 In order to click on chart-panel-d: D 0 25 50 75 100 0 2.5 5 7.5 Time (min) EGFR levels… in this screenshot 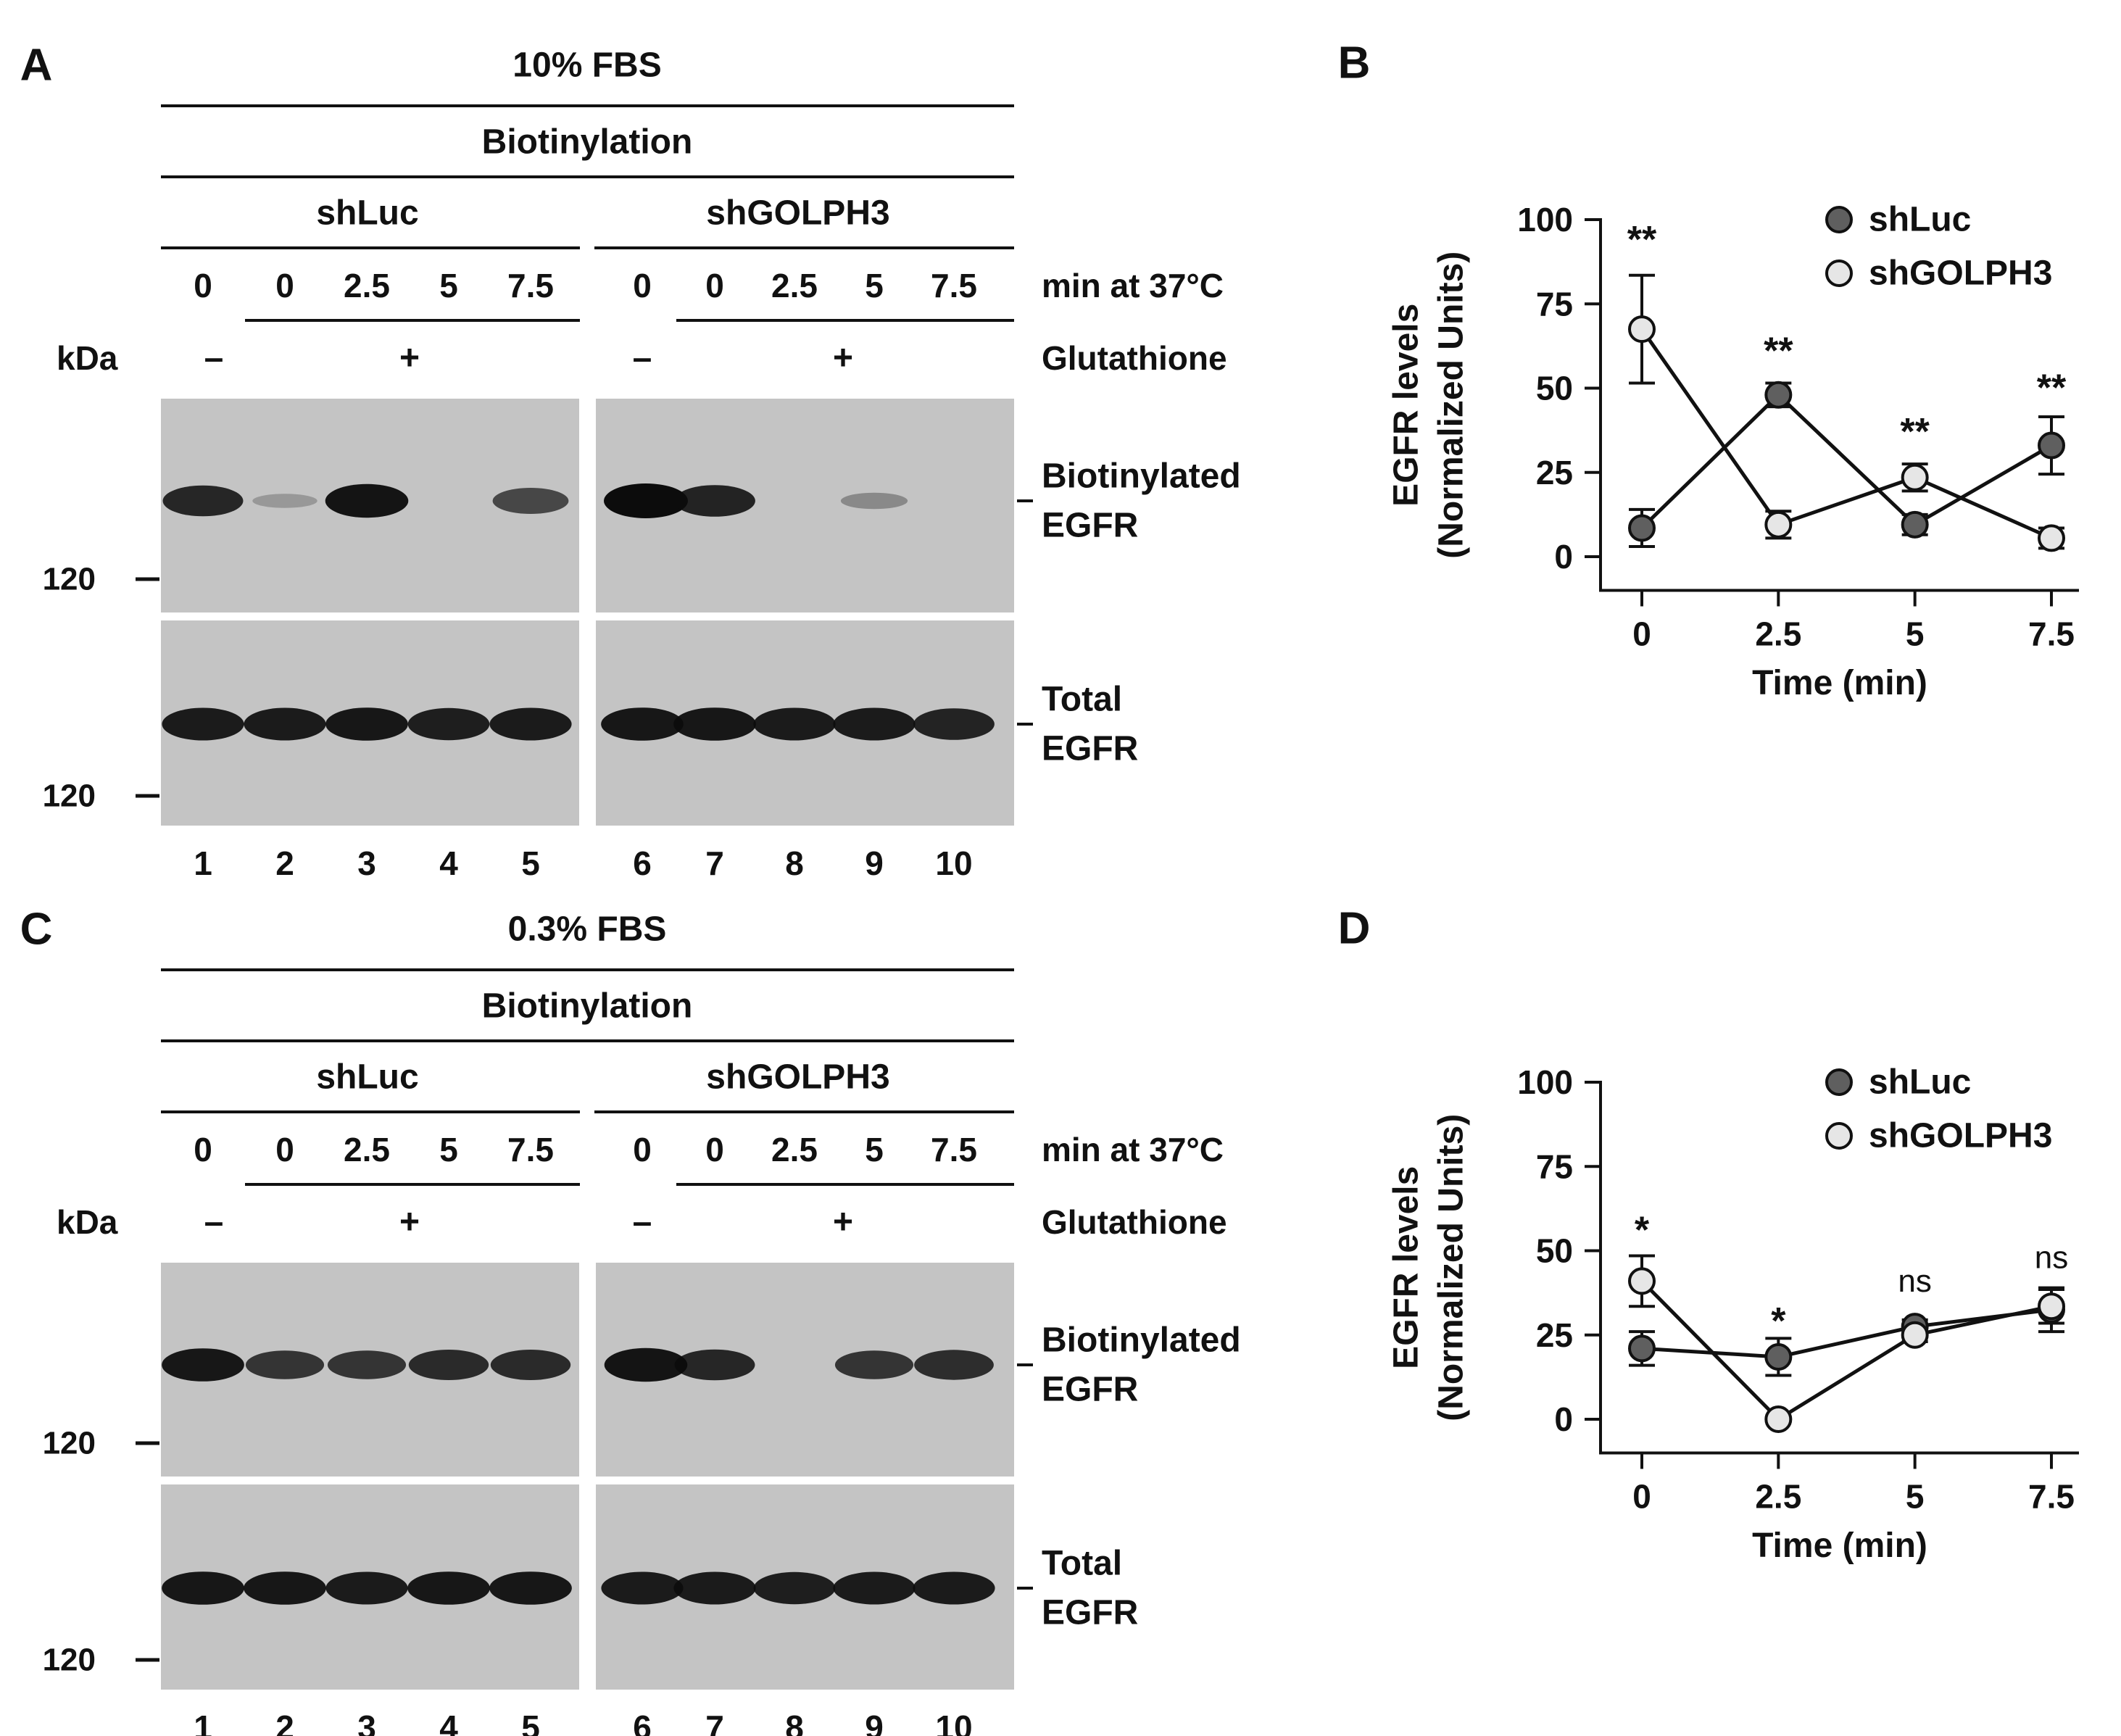, I will do `click(1708, 1234)`.